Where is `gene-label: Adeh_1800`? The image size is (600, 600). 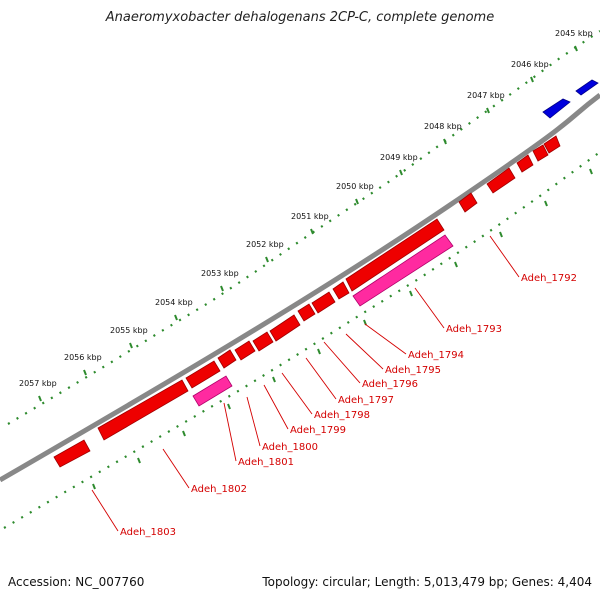
gene-label: Adeh_1800 is located at coordinates (290, 447).